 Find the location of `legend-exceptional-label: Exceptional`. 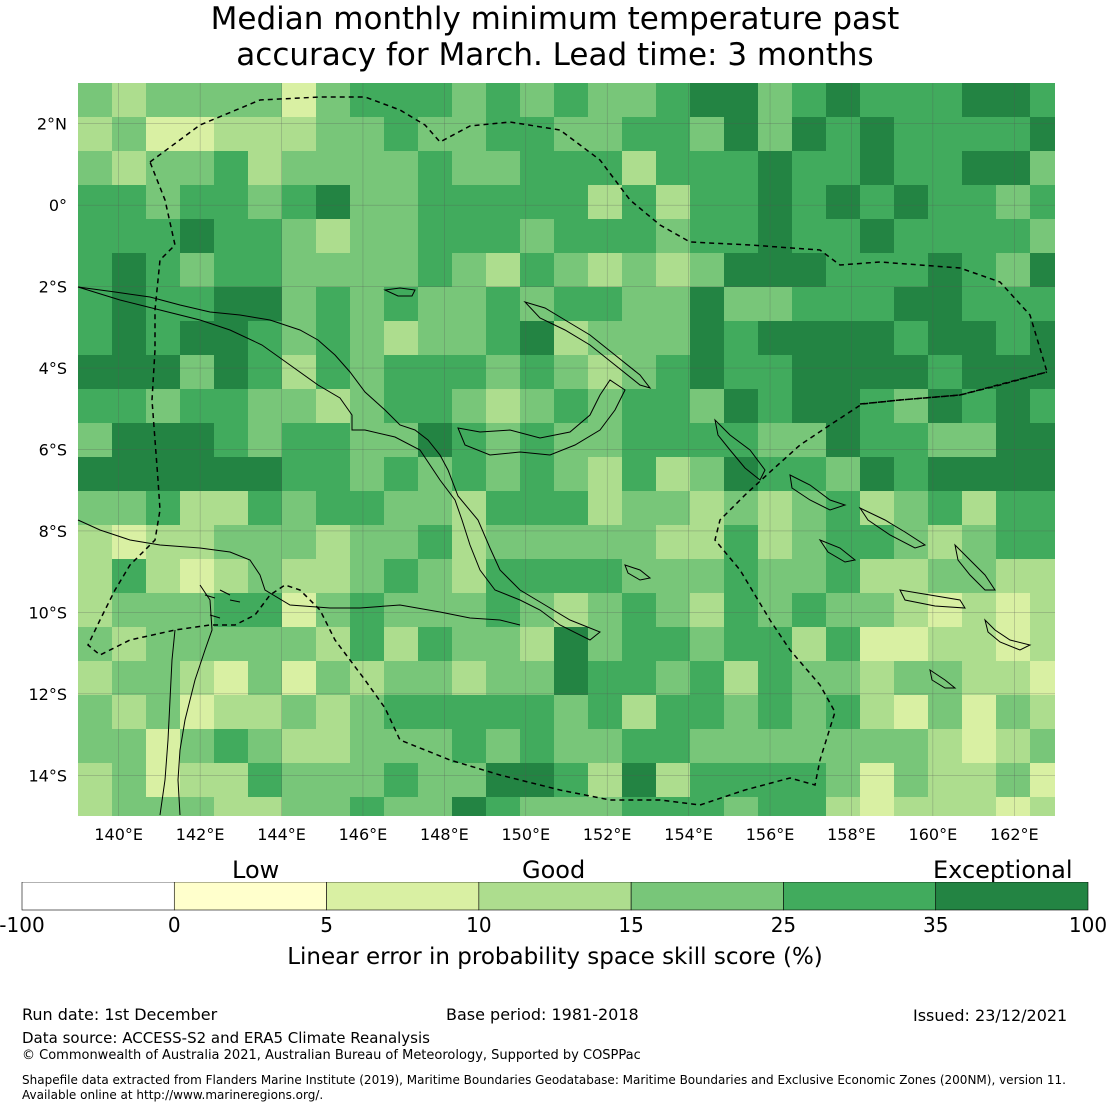

legend-exceptional-label: Exceptional is located at coordinates (1003, 870).